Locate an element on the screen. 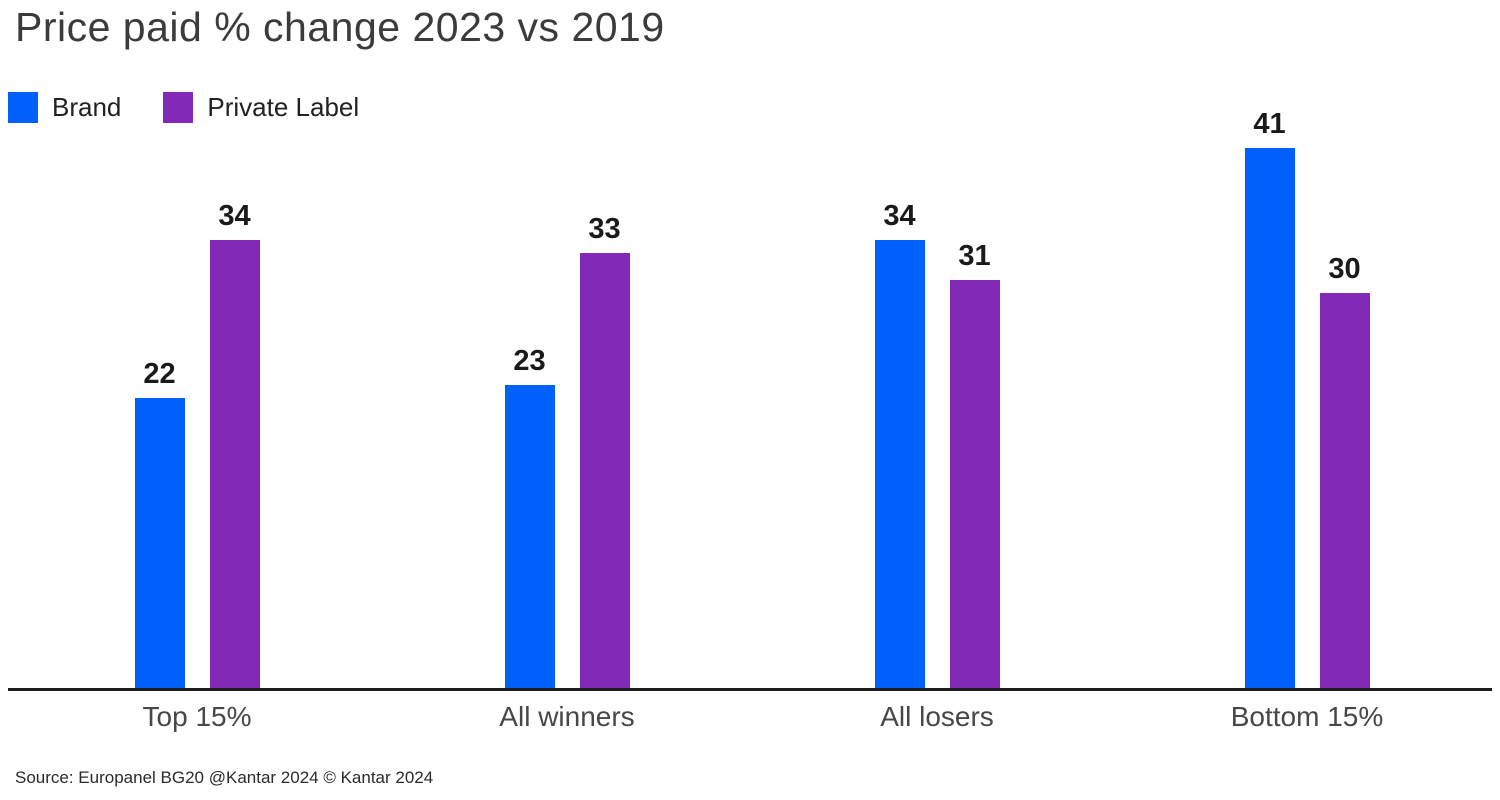  category-label: All winners is located at coordinates (567, 716).